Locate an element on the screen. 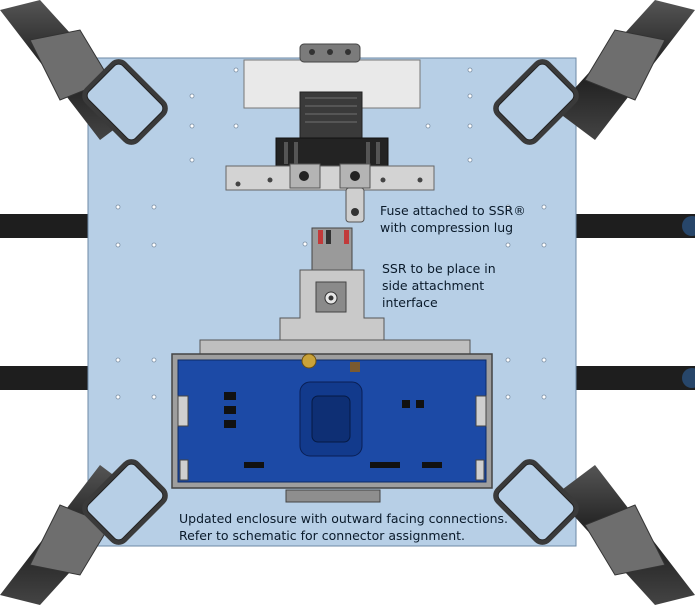 The image size is (695, 609). ssr-side-attachment is located at coordinates (332, 285).